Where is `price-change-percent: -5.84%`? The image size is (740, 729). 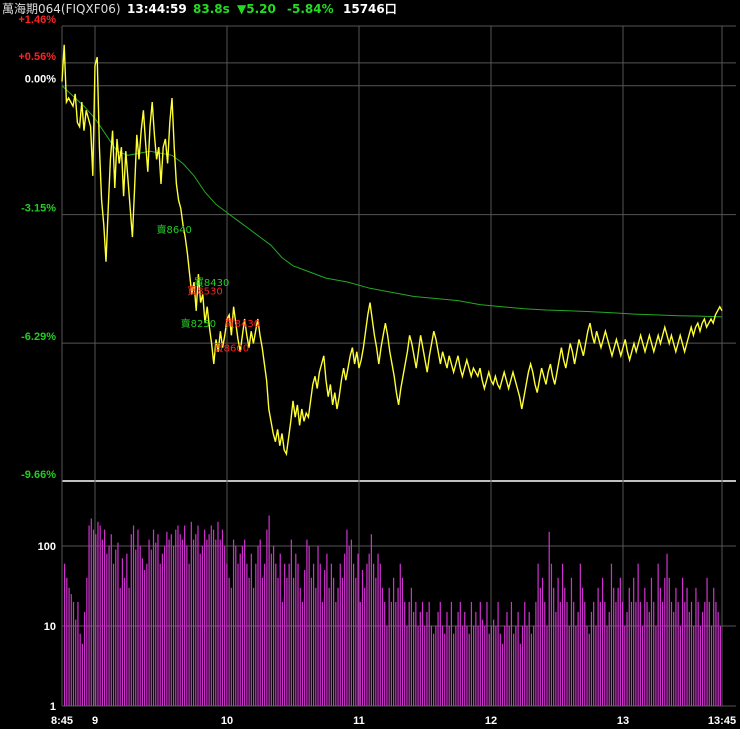 price-change-percent: -5.84% is located at coordinates (310, 9).